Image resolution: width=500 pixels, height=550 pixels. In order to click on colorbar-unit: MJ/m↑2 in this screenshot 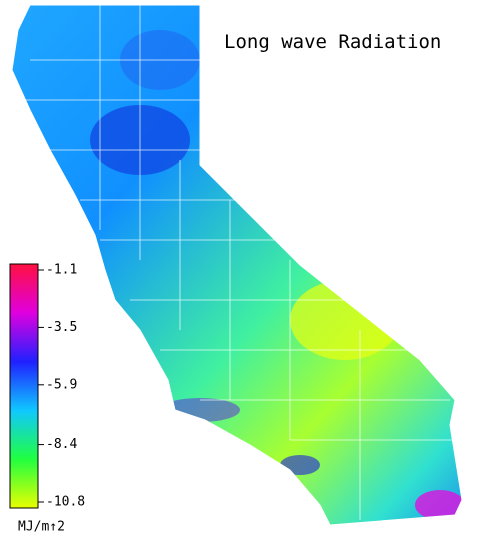, I will do `click(41, 527)`.